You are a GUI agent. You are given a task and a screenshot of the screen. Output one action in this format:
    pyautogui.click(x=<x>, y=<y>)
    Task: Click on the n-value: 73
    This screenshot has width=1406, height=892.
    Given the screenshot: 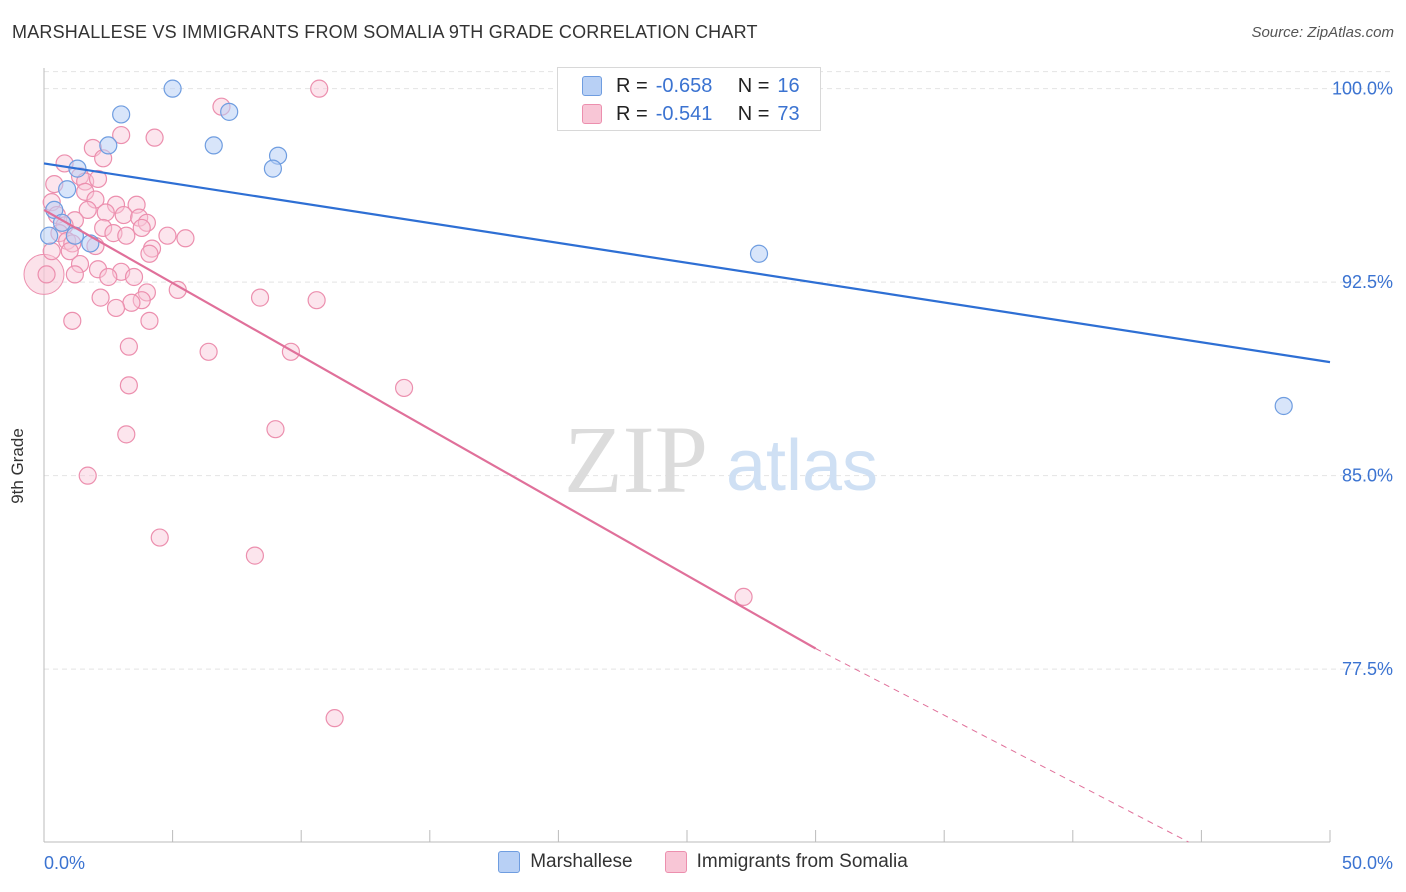 What is the action you would take?
    pyautogui.click(x=788, y=113)
    